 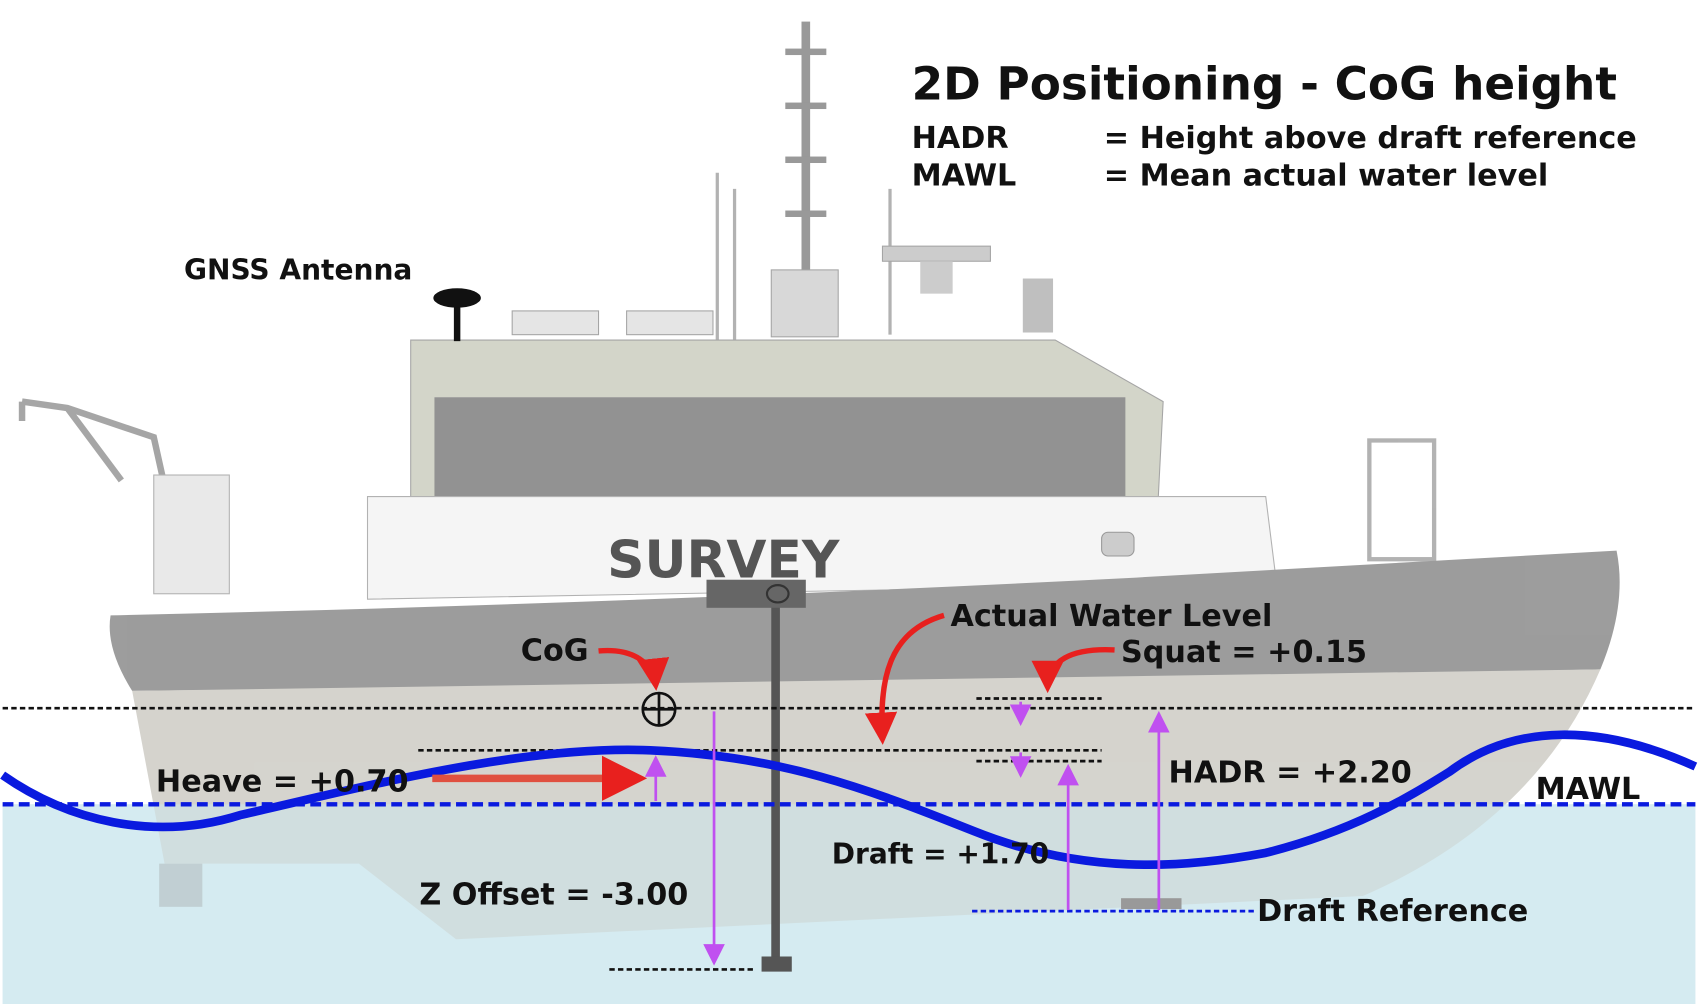 I want to click on actual-water-level-callout-arrow, so click(x=904, y=678).